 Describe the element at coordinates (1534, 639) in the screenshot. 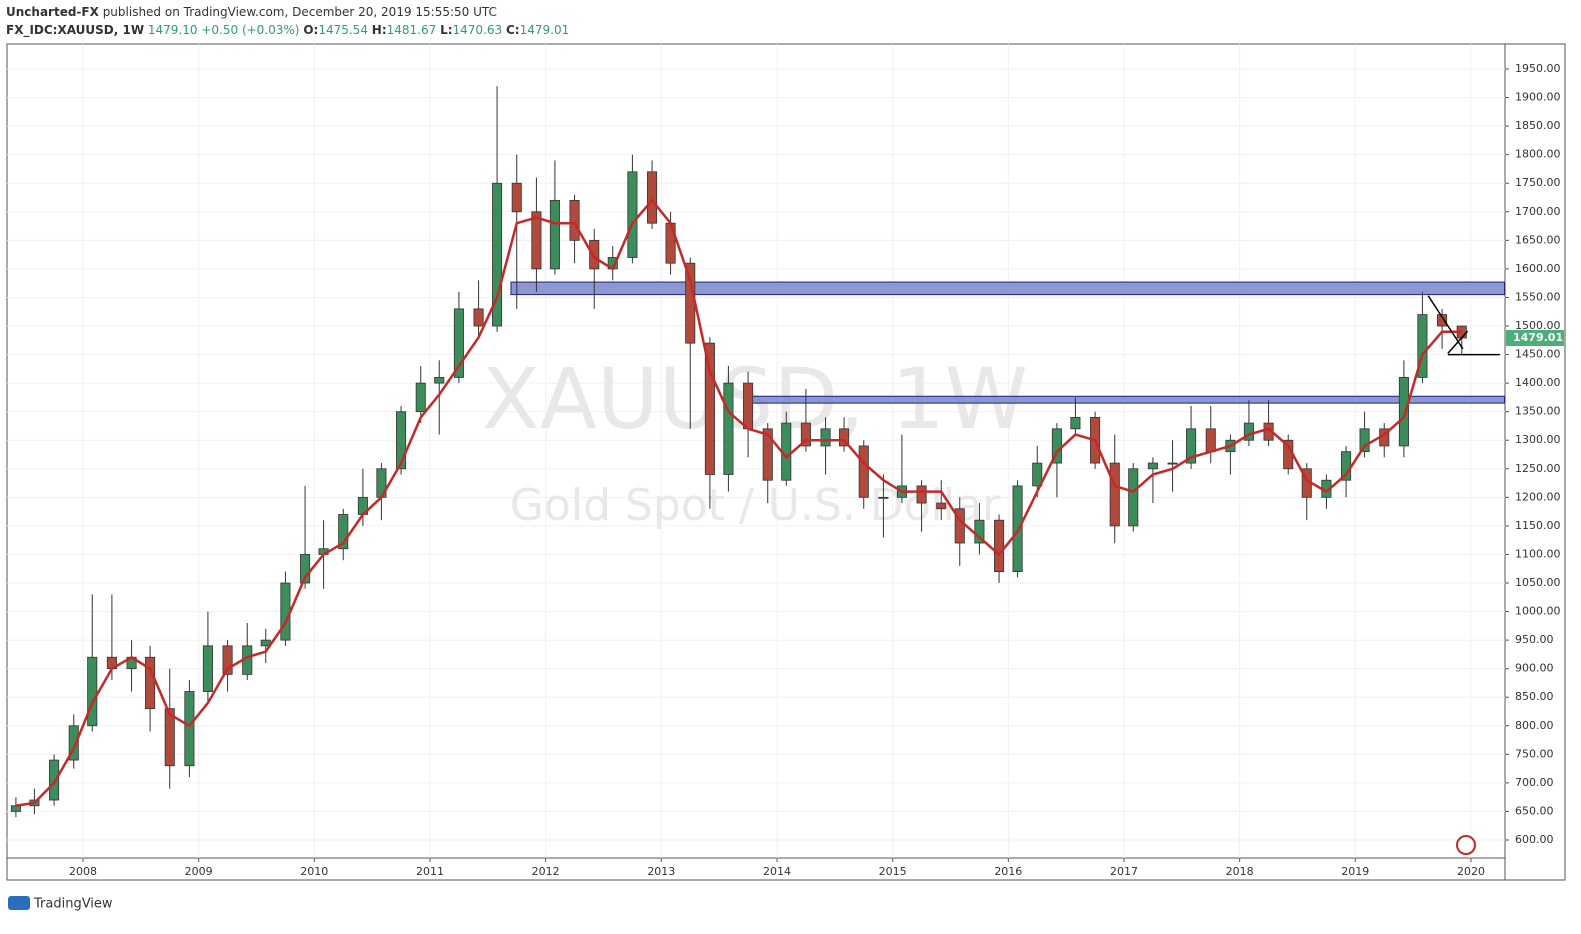

I see `y-tick-label: 950.00` at that location.